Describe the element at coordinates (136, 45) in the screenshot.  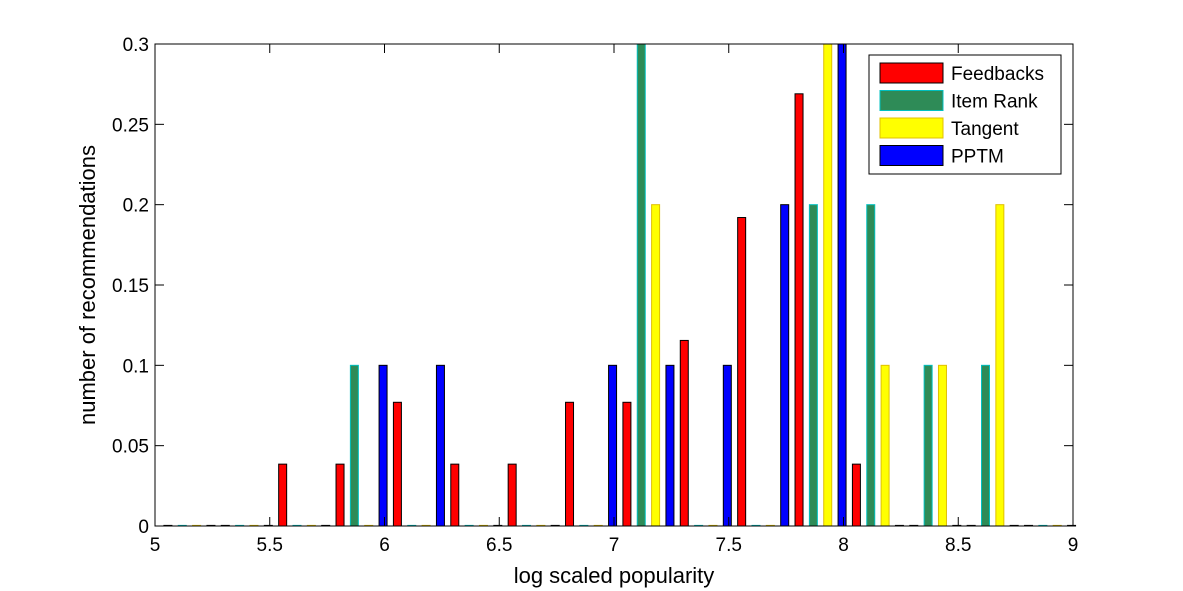
I see `y-tick-label: 0.3` at that location.